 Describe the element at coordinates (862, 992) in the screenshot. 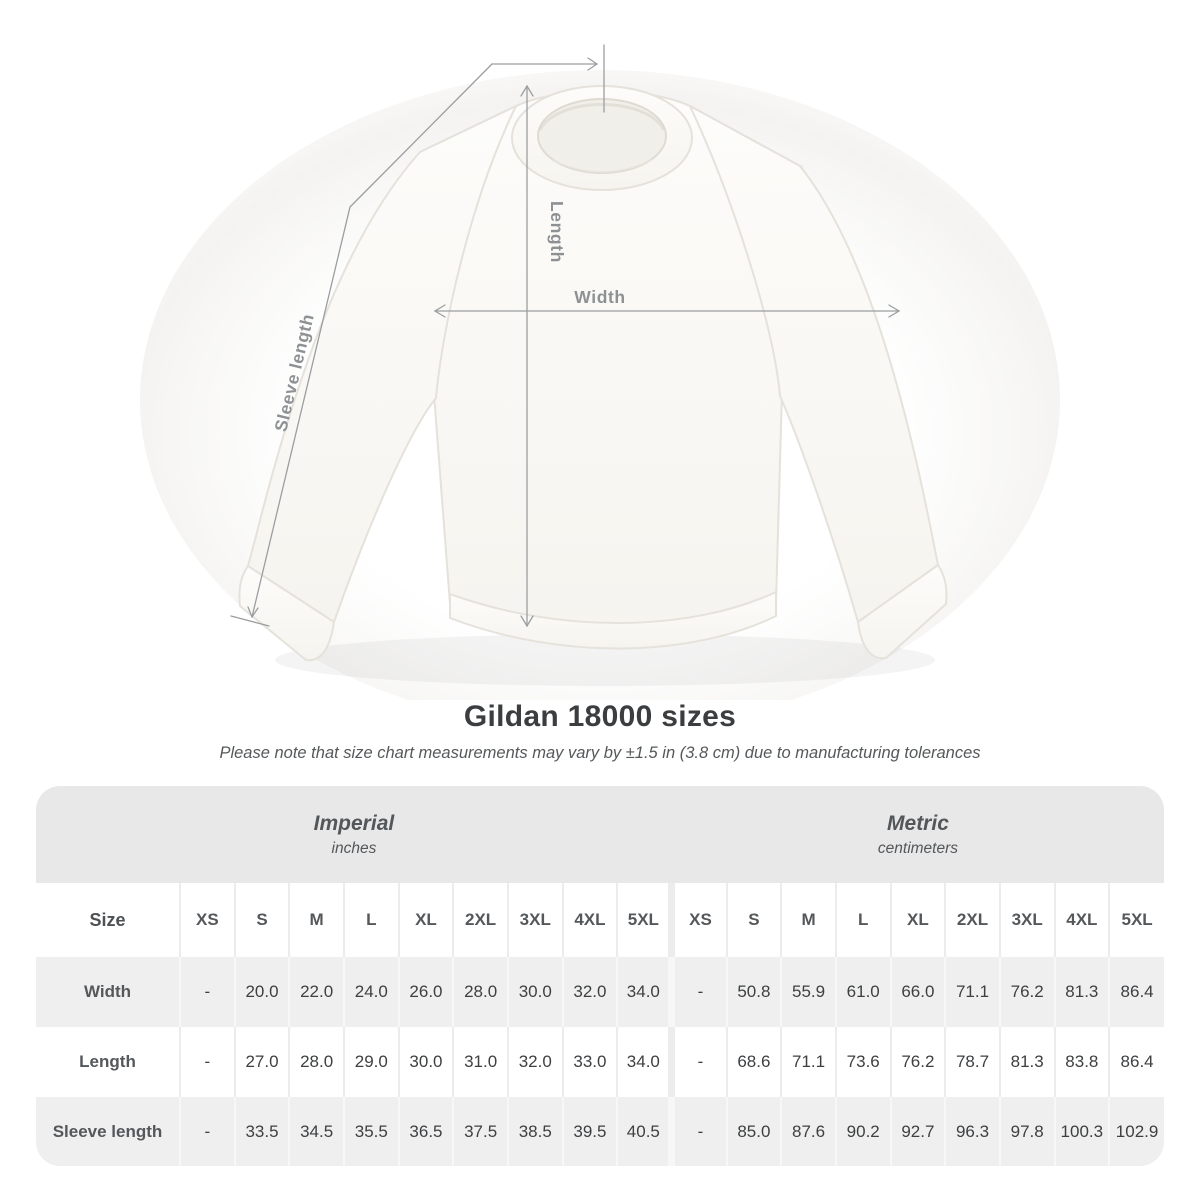

I see `cell: 61.0` at that location.